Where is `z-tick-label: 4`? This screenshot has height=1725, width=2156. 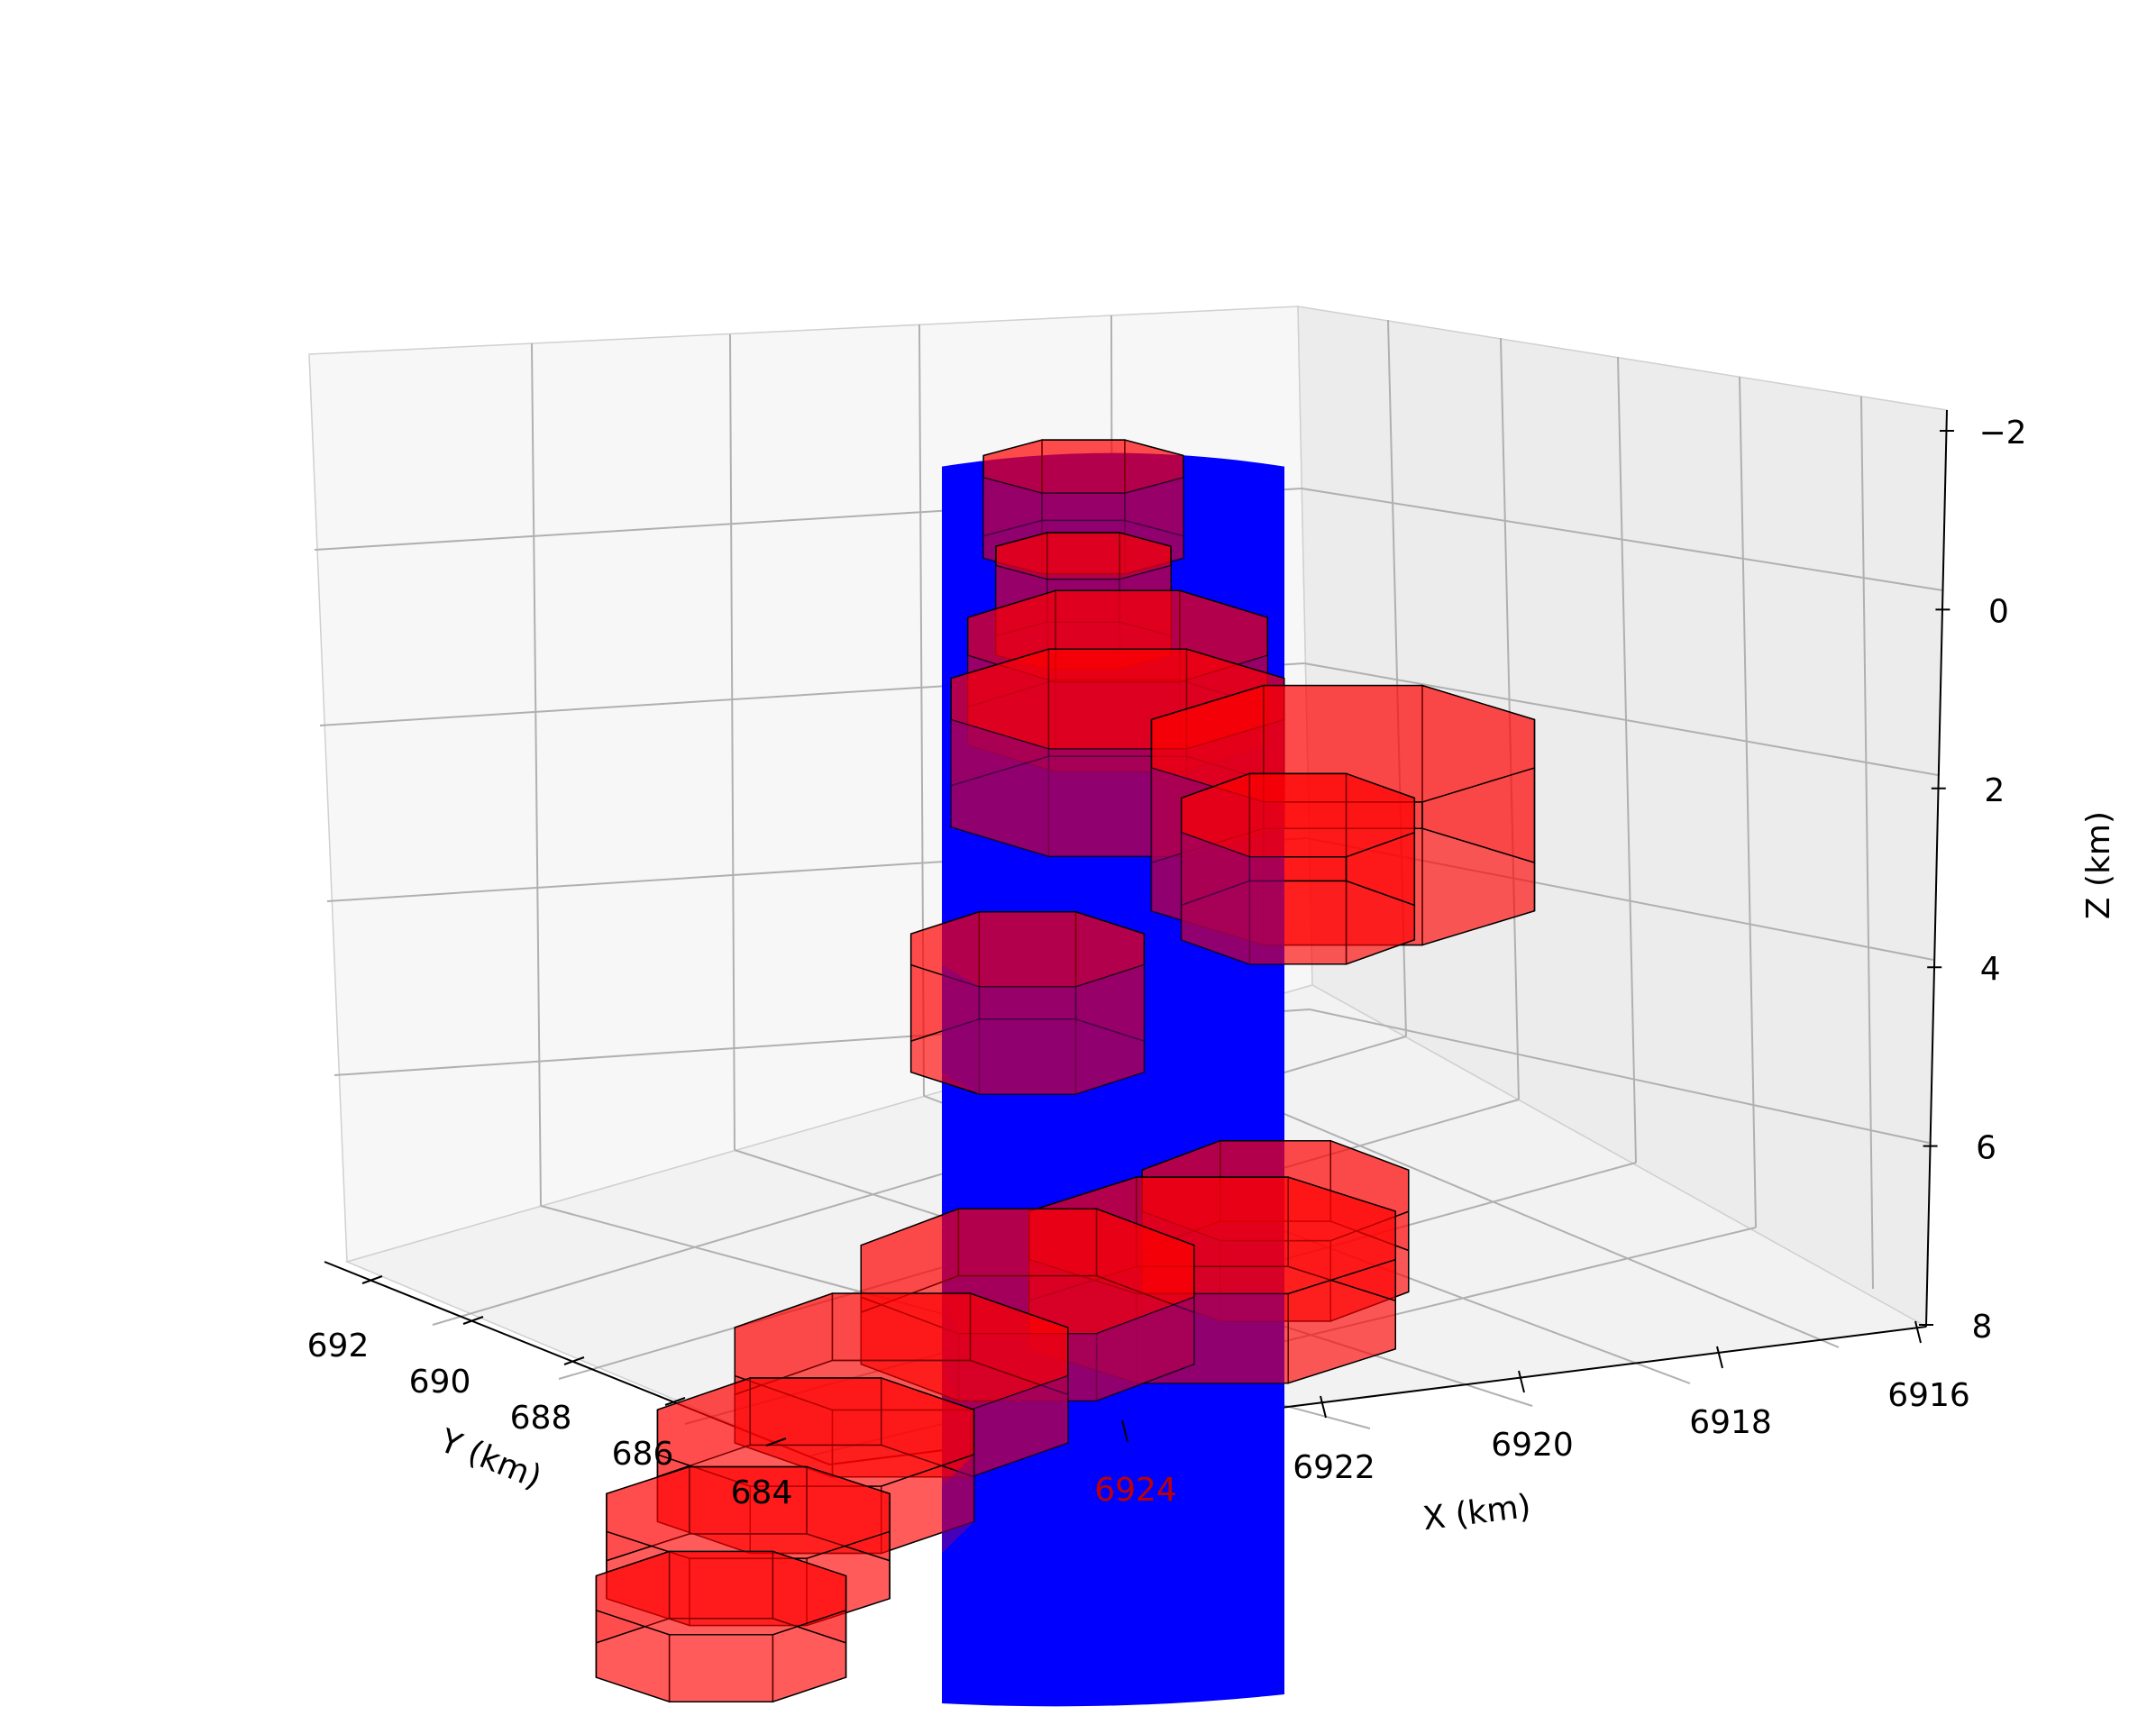
z-tick-label: 4 is located at coordinates (1990, 969).